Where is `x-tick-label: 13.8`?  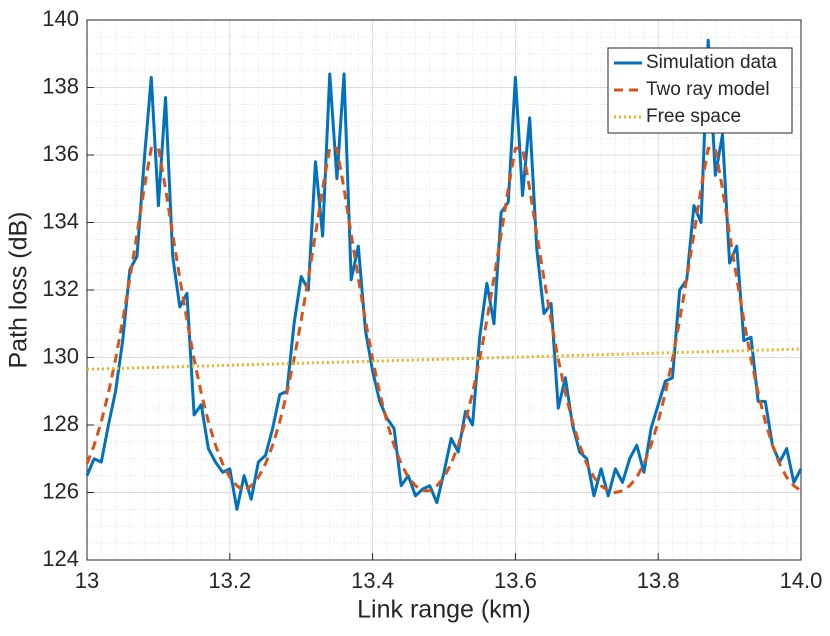 x-tick-label: 13.8 is located at coordinates (658, 580).